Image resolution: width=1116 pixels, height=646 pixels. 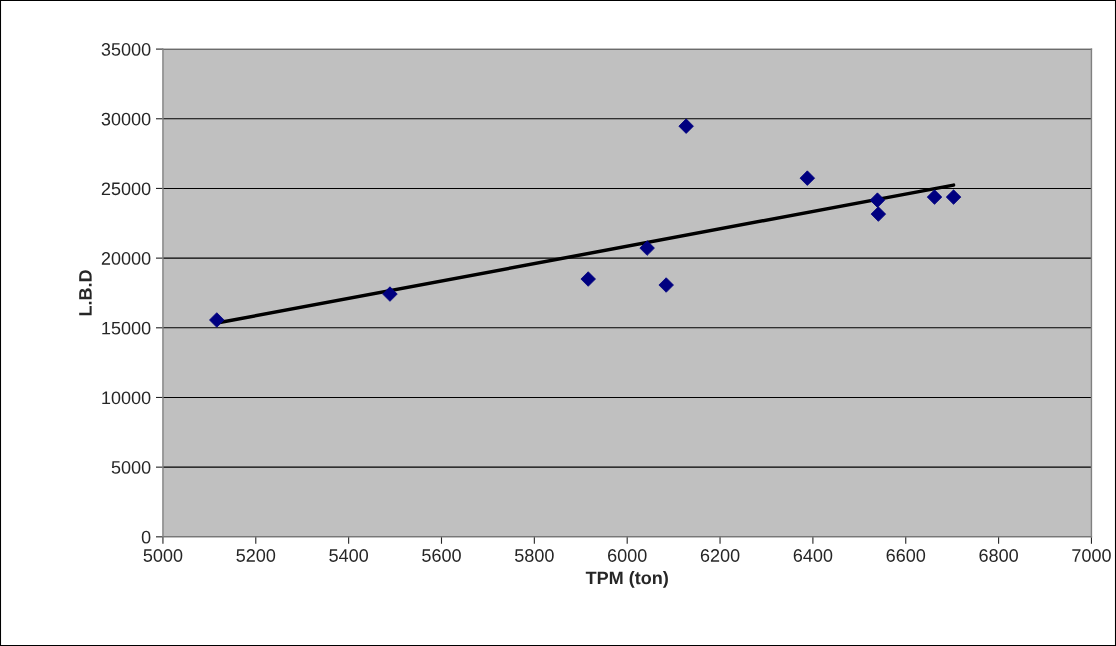 I want to click on y-tick-label: 5000, so click(x=131, y=467).